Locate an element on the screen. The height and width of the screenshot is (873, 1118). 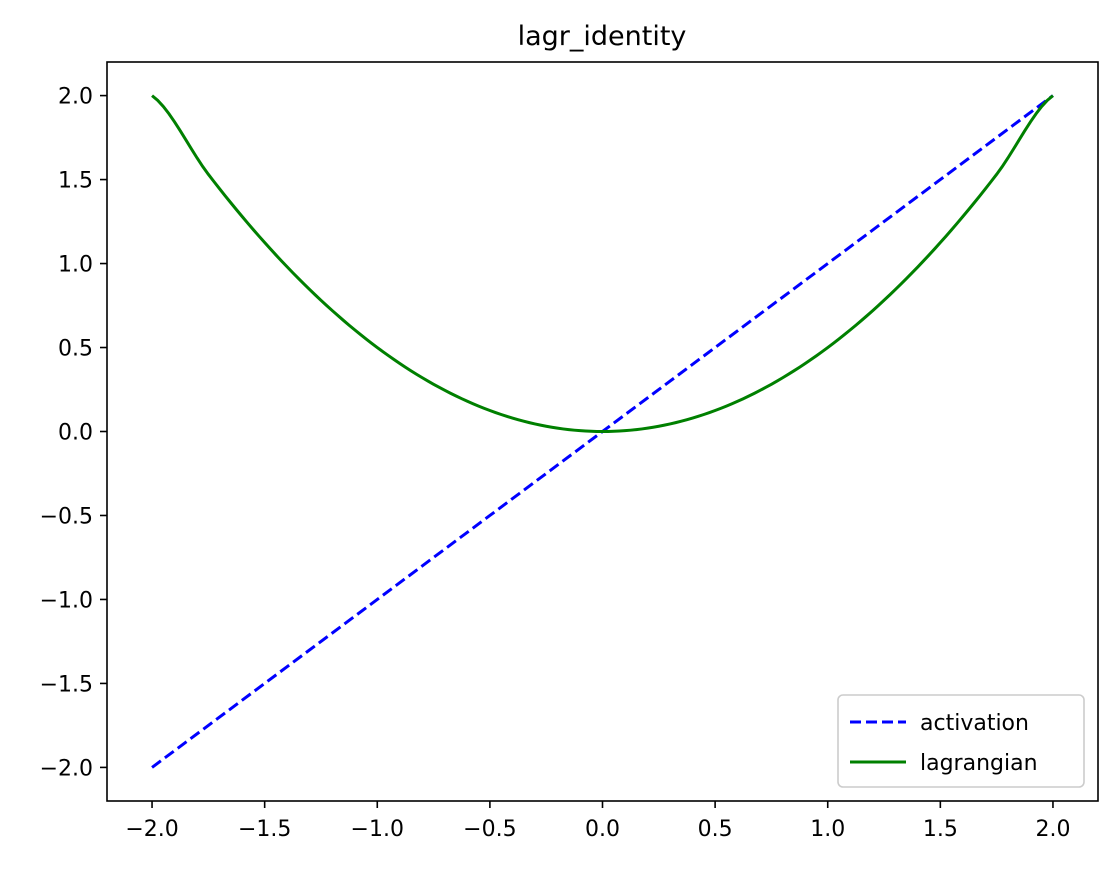
x-axis-ticks: −2.0 −1.5 −1.0 −0.5 0.0 0.5 1.0 1.5 2.0 is located at coordinates (597, 821).